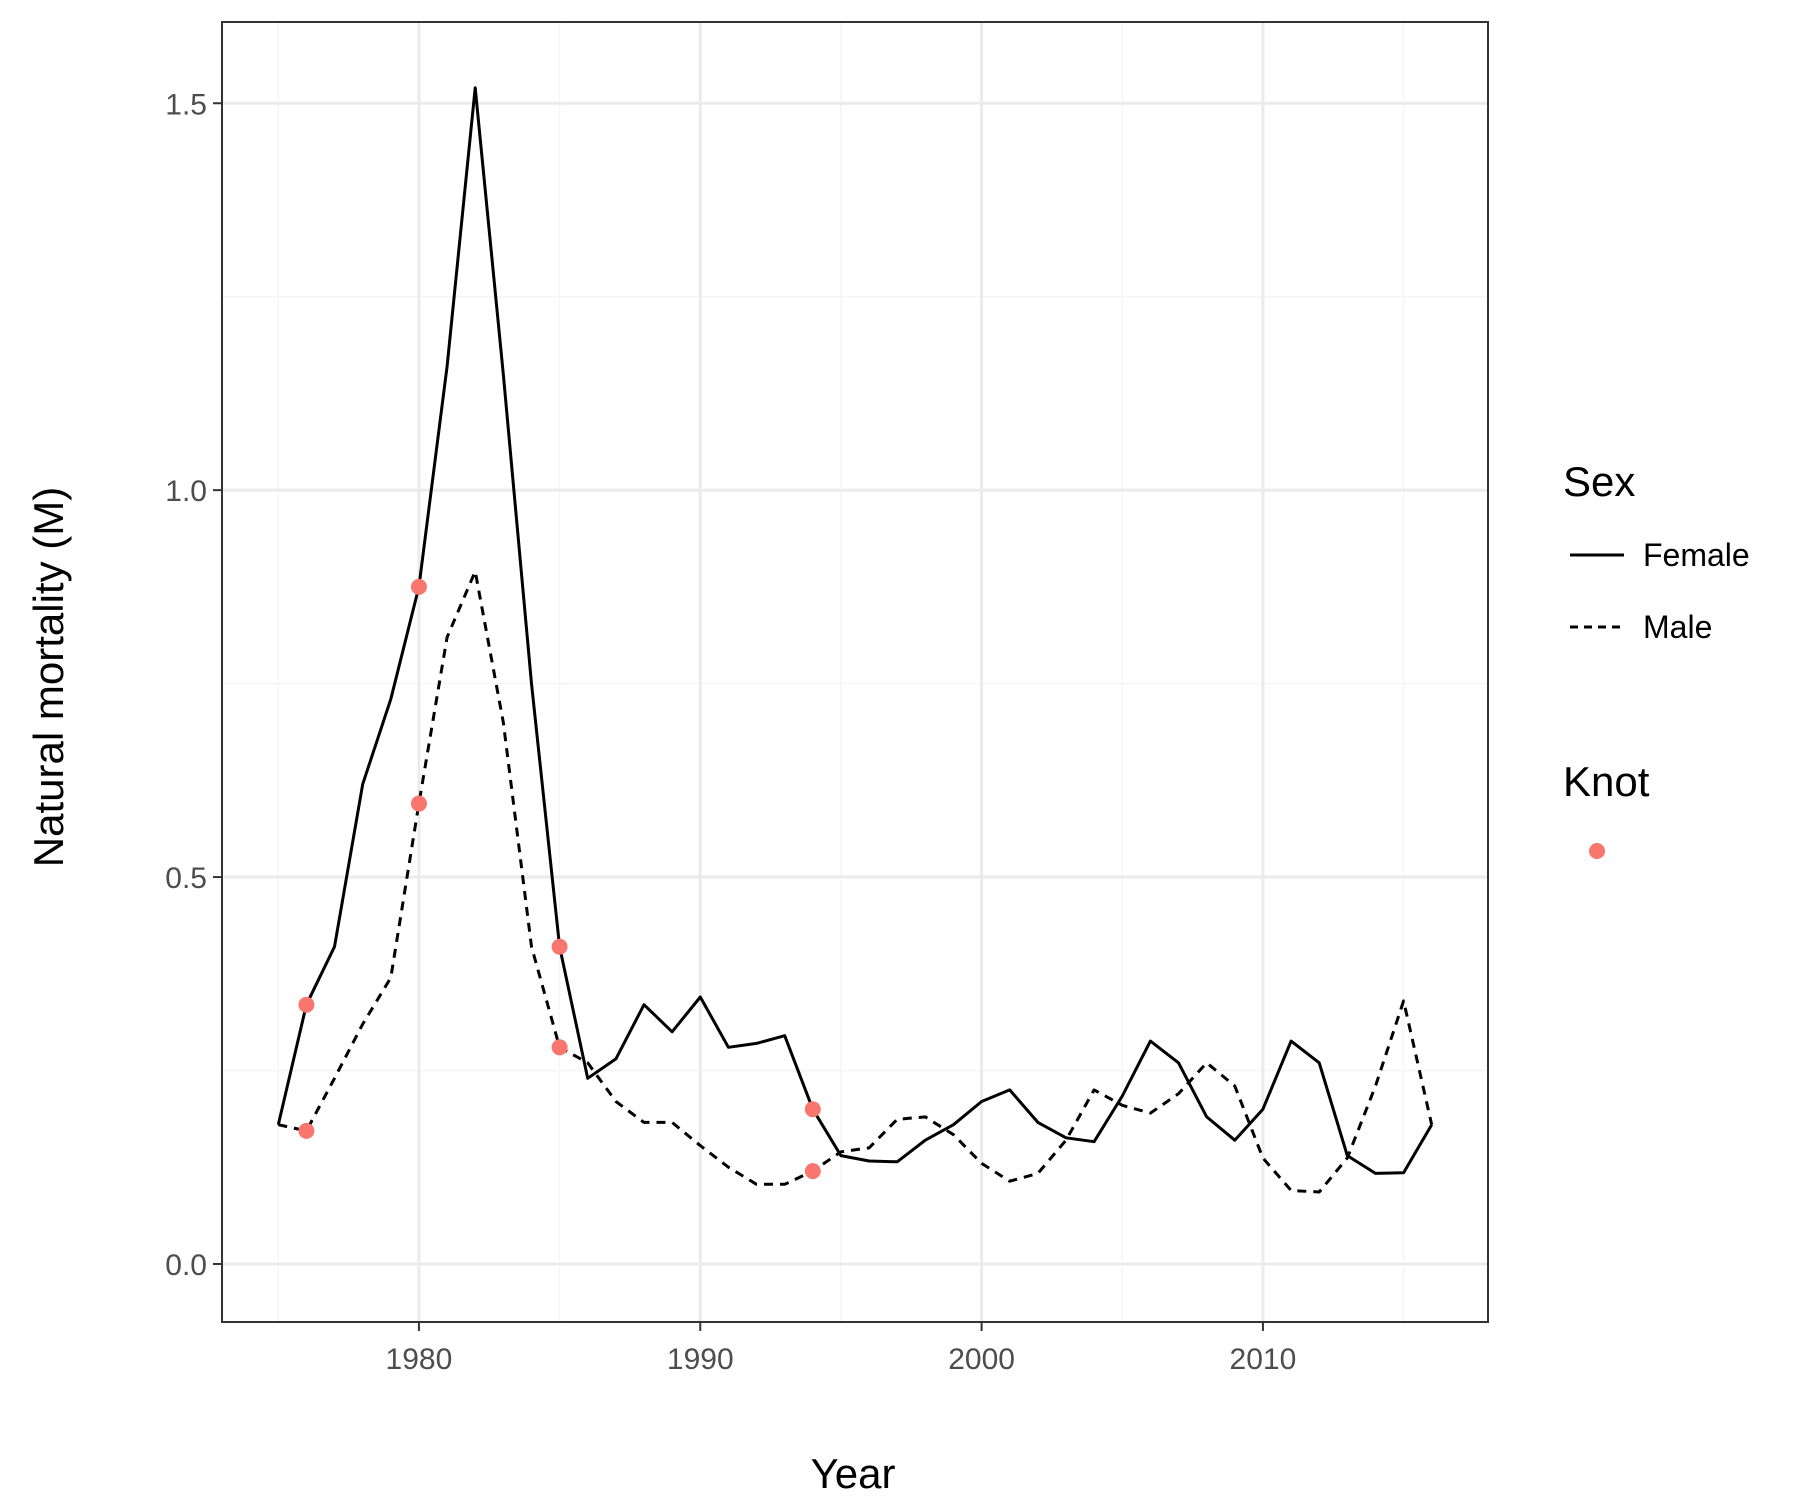 This screenshot has height=1500, width=1800. I want to click on y-tick-label: 0.5, so click(186, 878).